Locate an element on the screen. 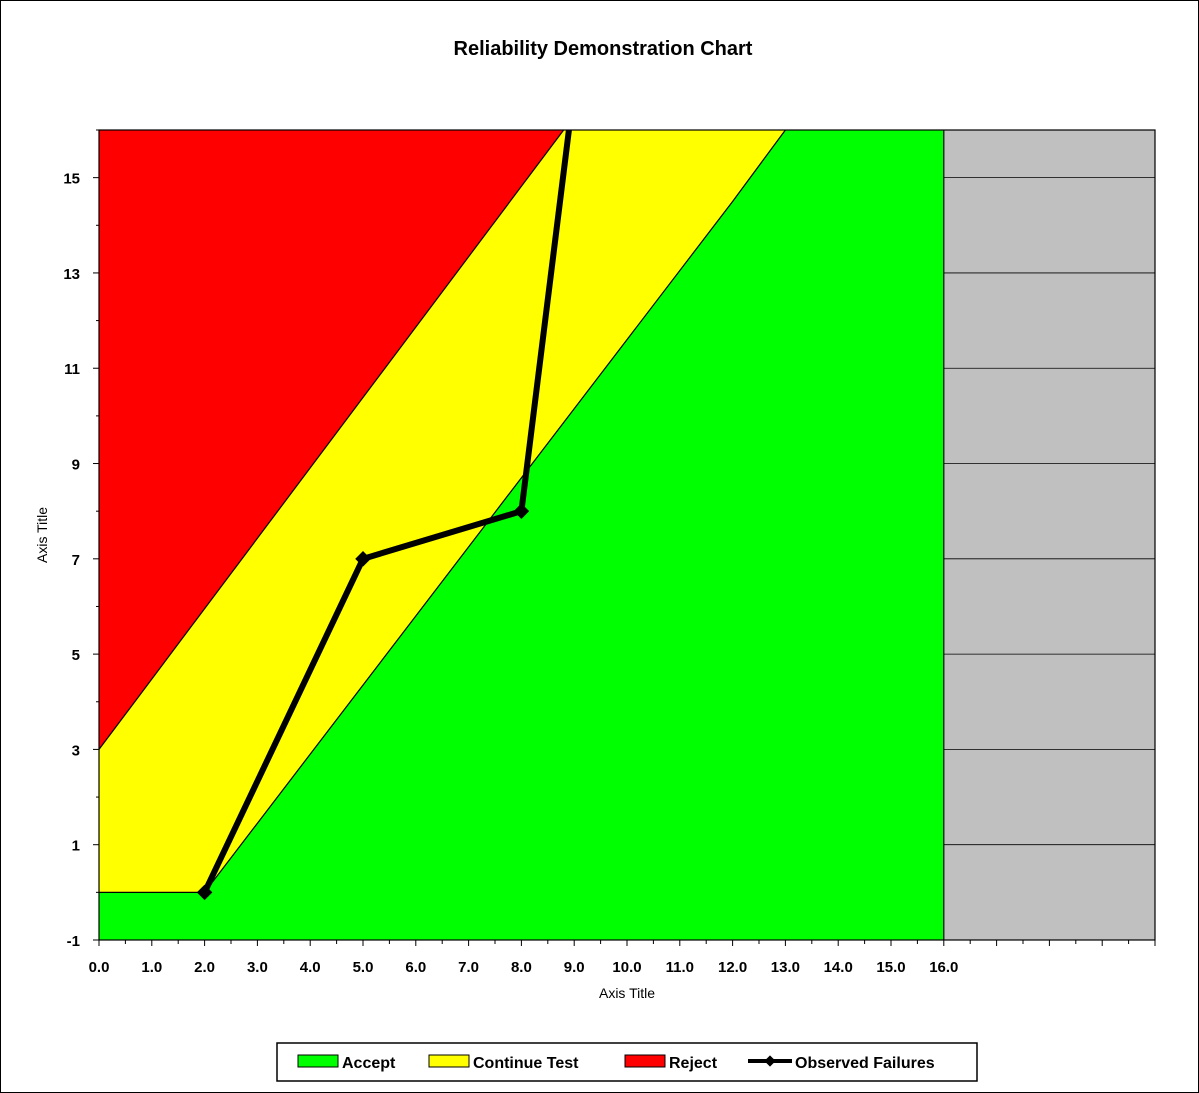  legend-item-continue-test: Continue Test is located at coordinates (503, 1063).